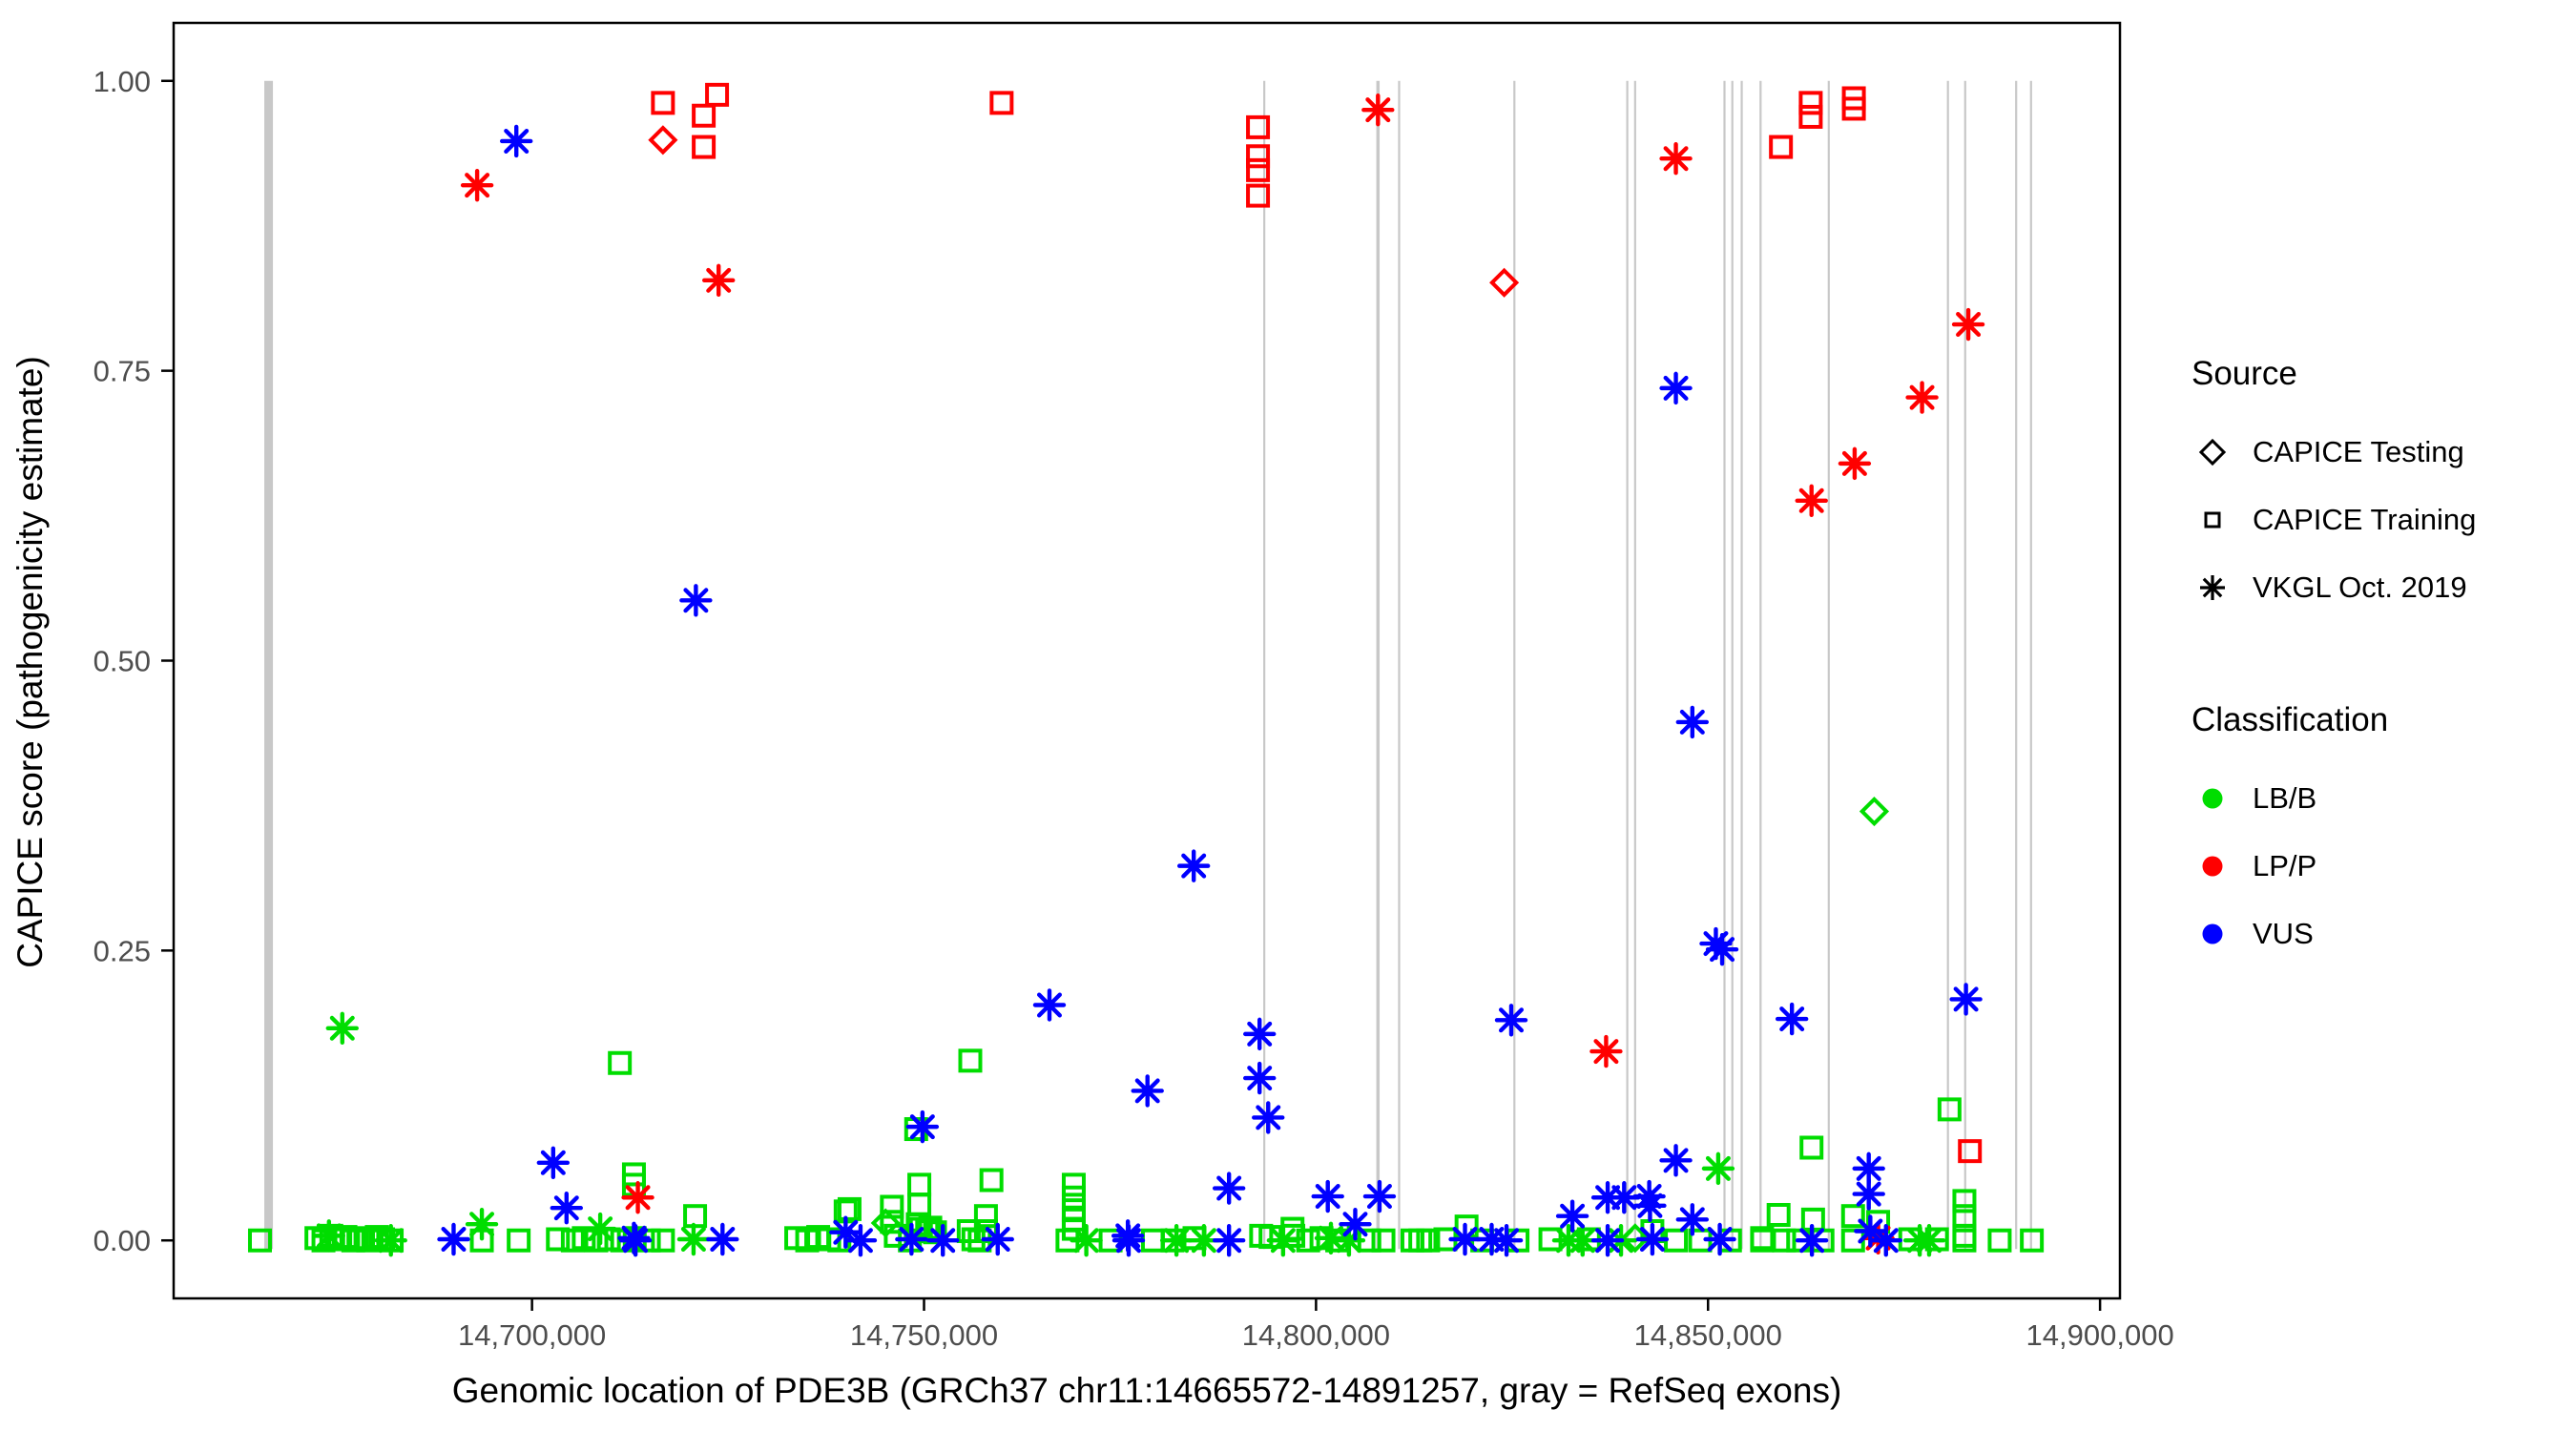 Image resolution: width=2576 pixels, height=1431 pixels. I want to click on y-tick-label: 0.25, so click(122, 950).